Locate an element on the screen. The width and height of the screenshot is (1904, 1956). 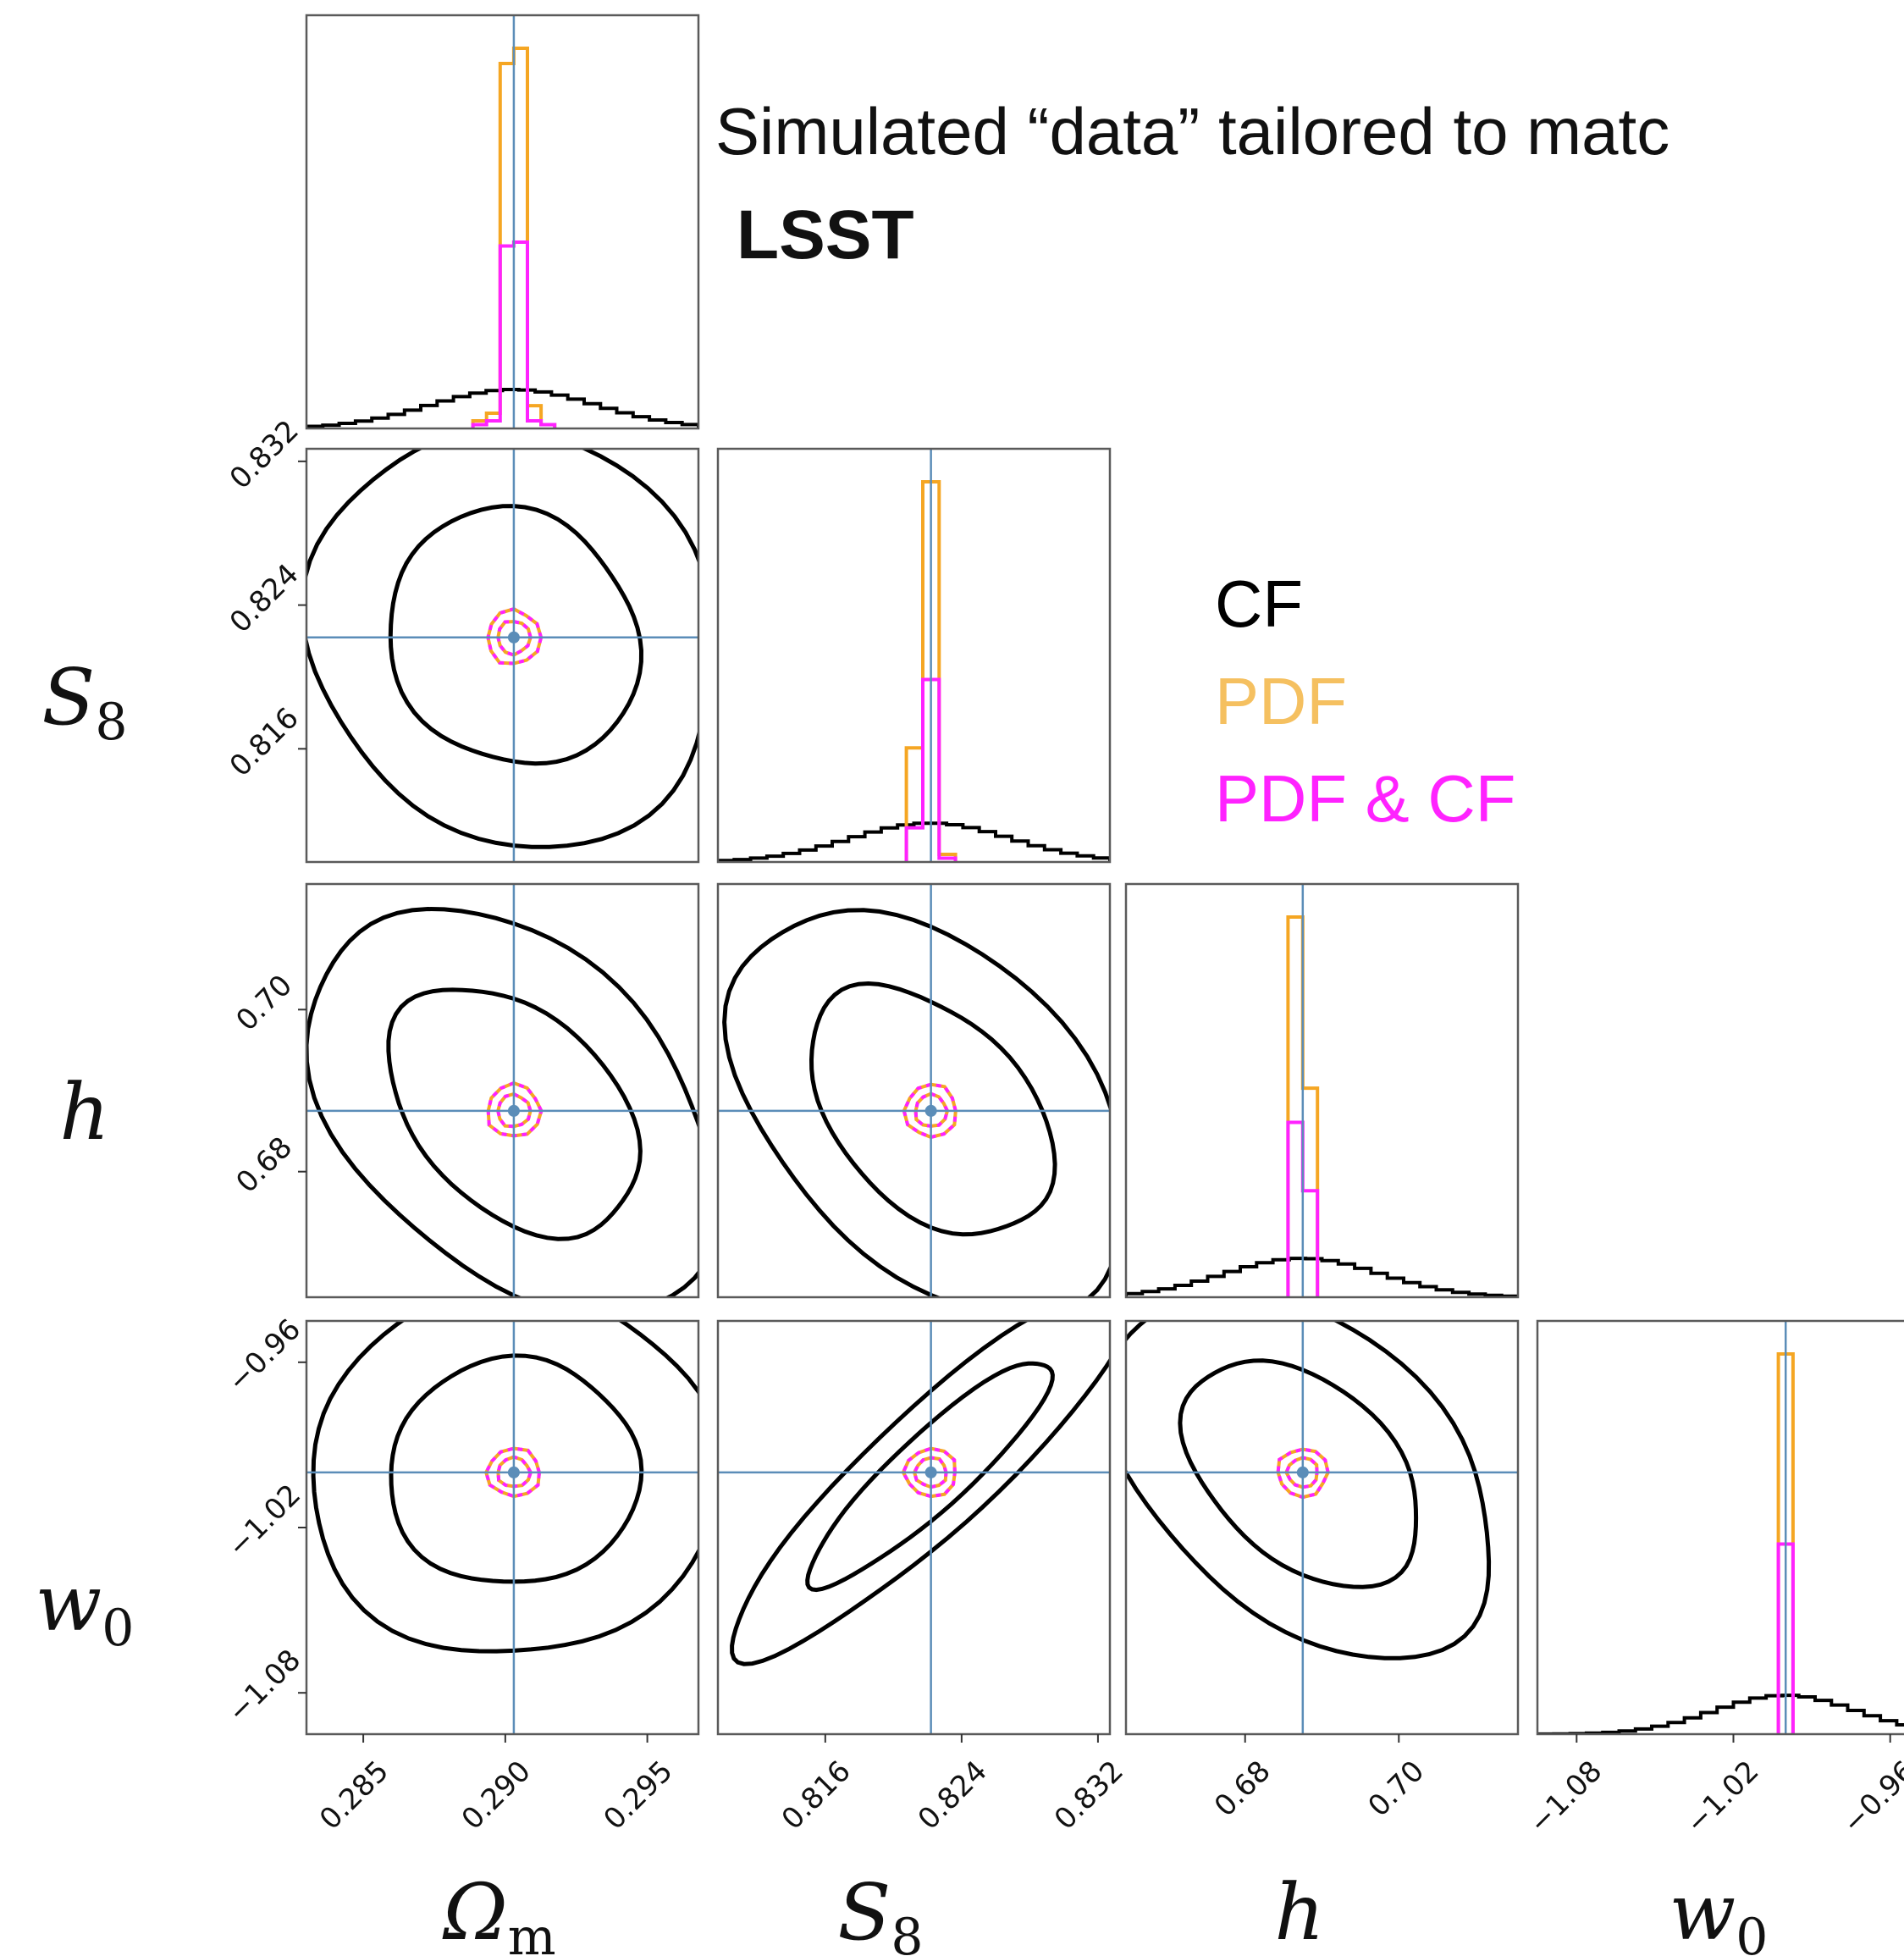
xlabel-w0-main: w is located at coordinates (1702, 1911).